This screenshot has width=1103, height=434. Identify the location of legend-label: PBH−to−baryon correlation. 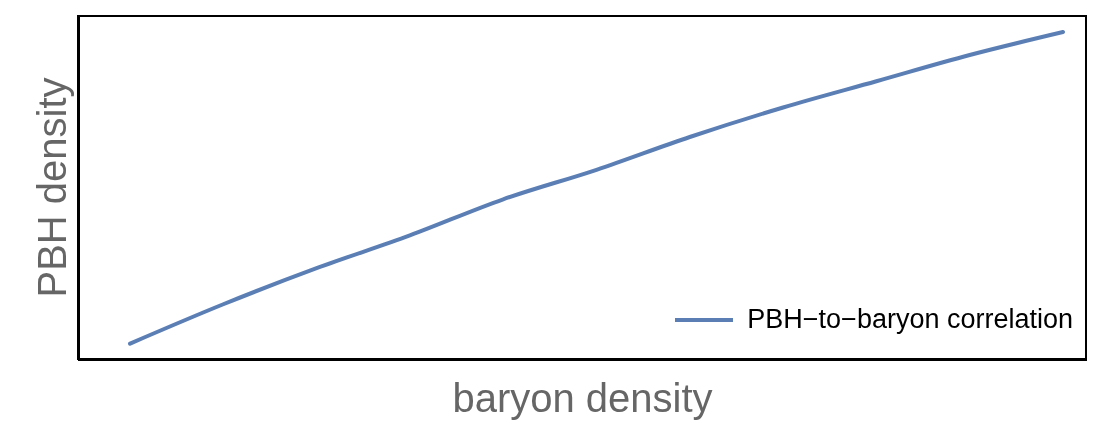
(910, 319).